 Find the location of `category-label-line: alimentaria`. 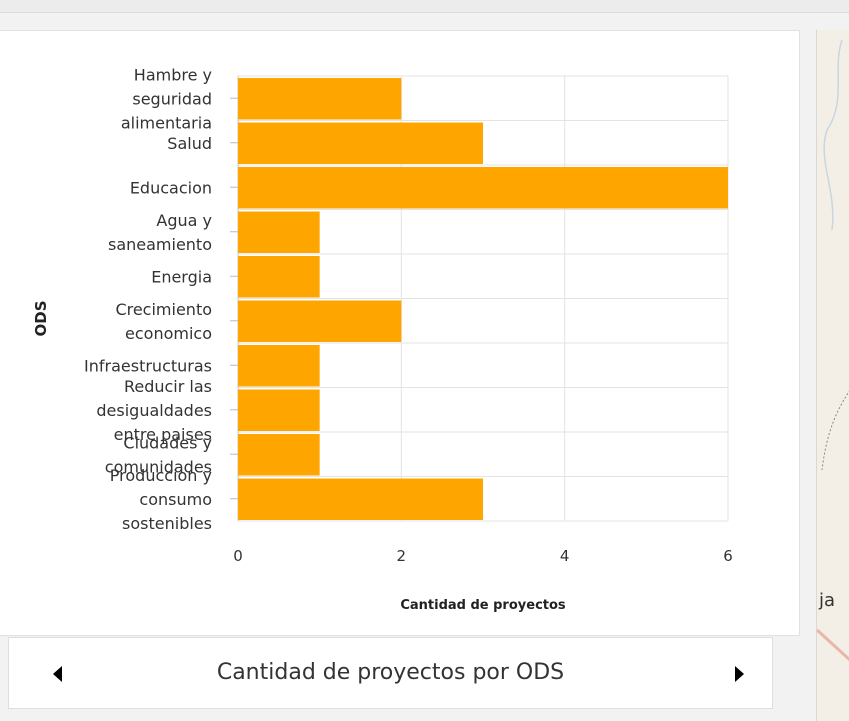

category-label-line: alimentaria is located at coordinates (166, 122).